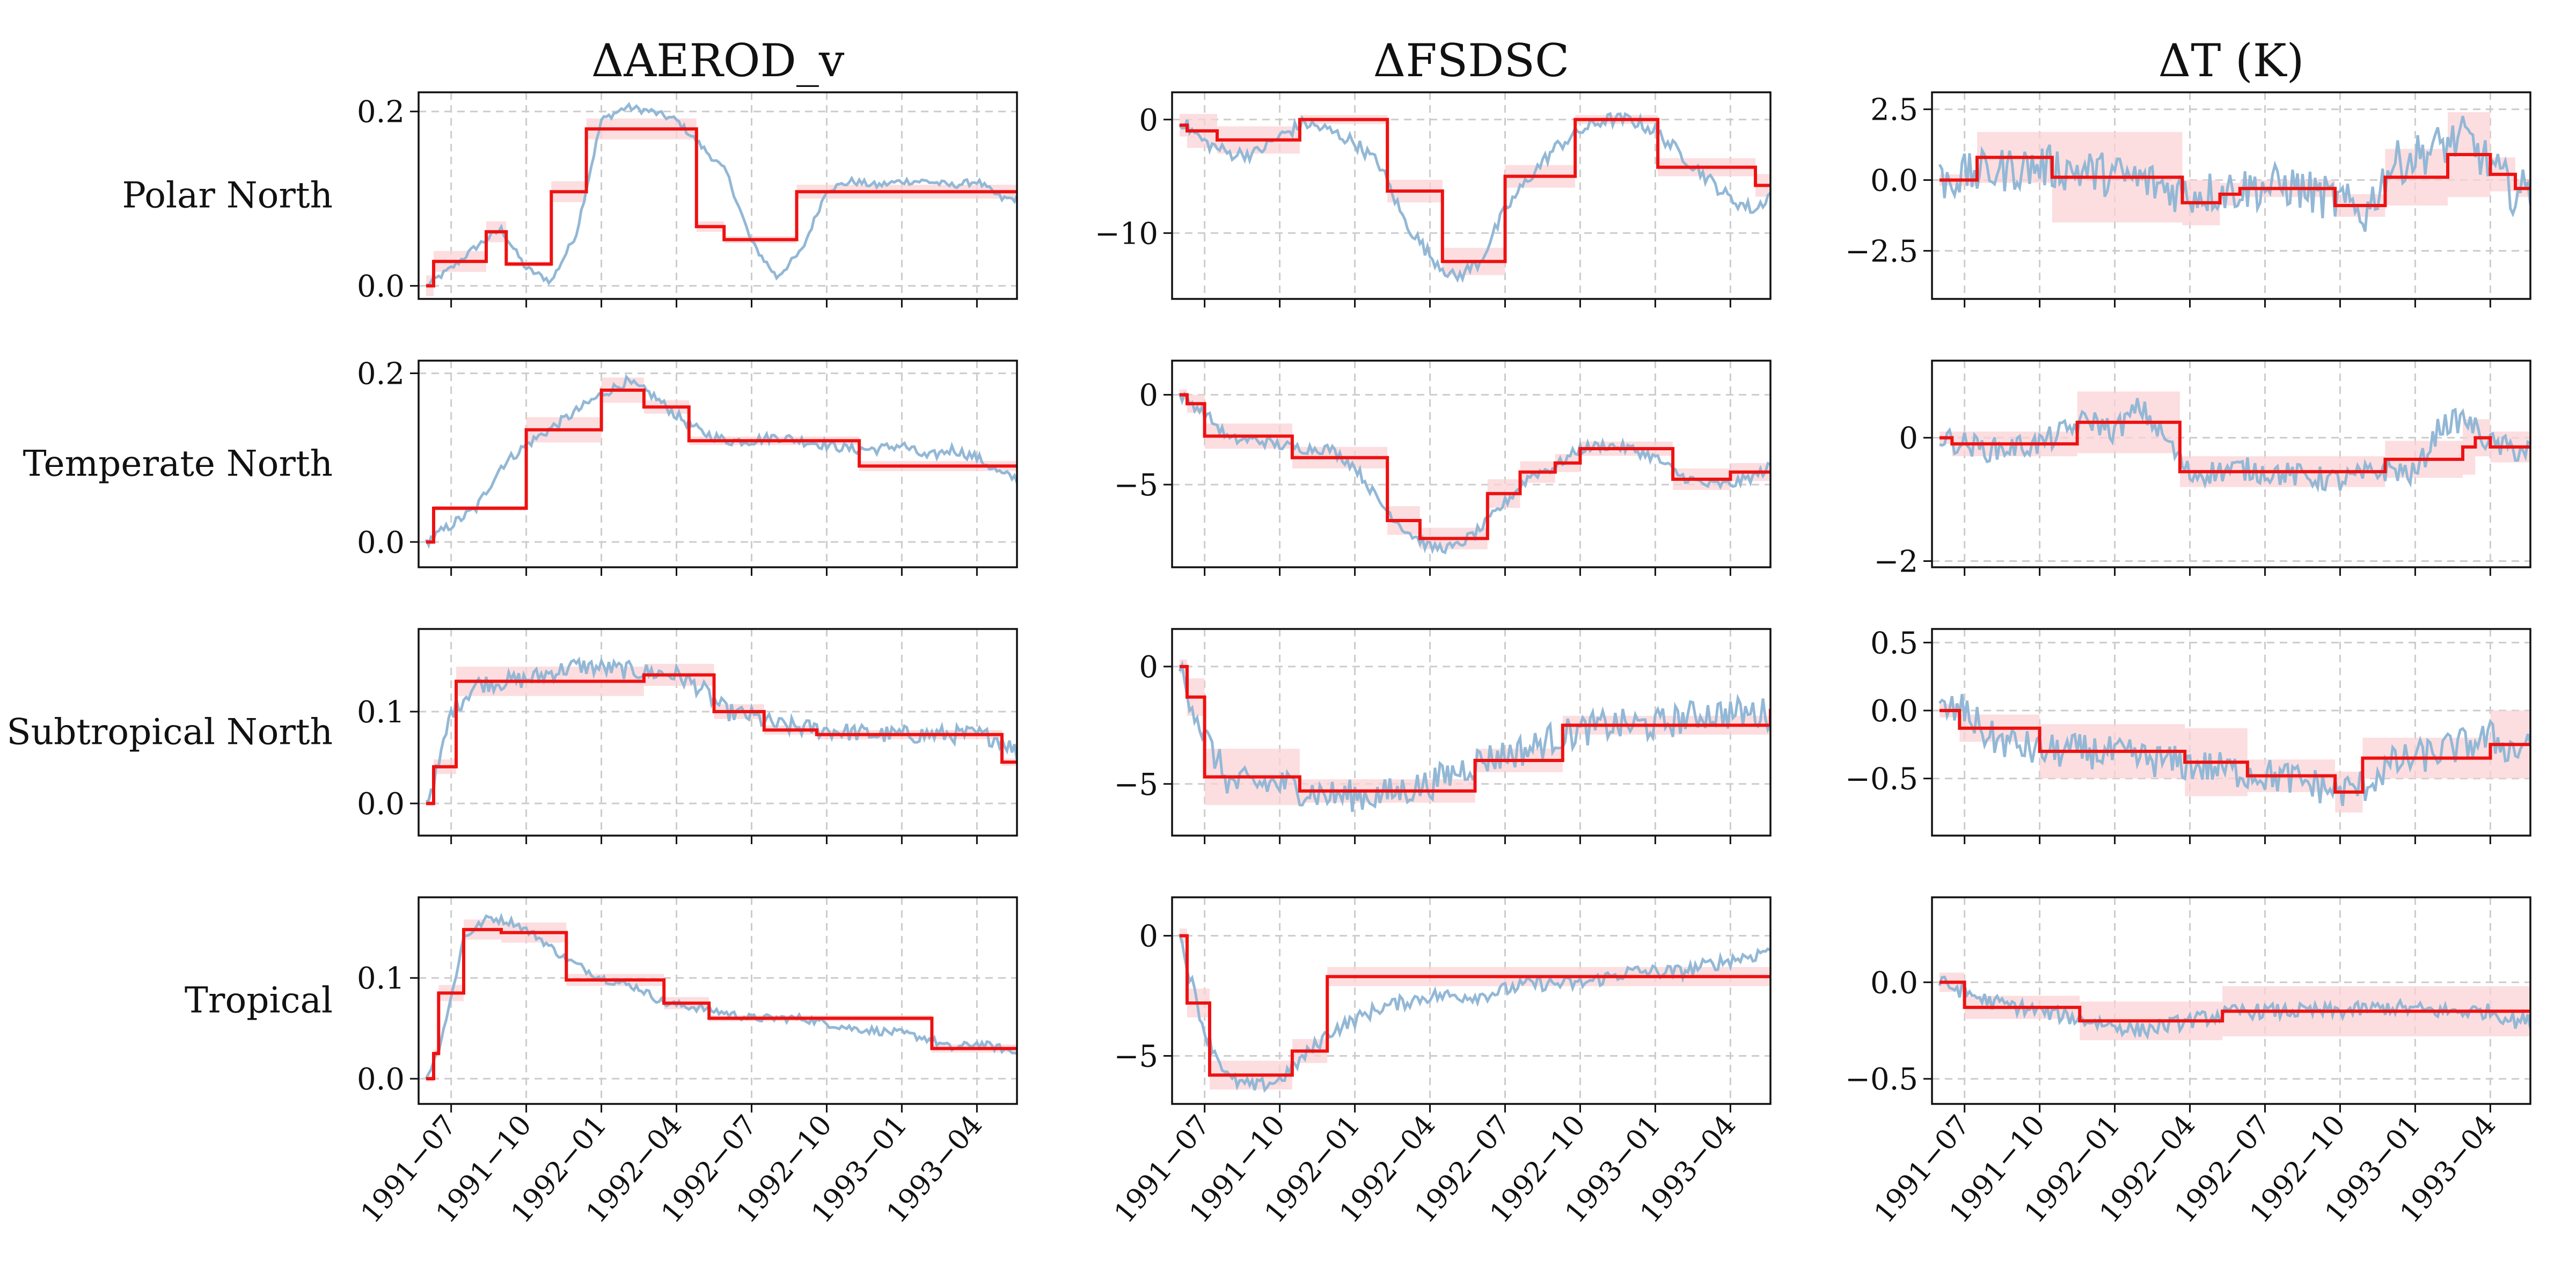 This screenshot has width=2576, height=1288. What do you see at coordinates (718, 60) in the screenshot?
I see `column-title-aerod: ΔAEROD_v` at bounding box center [718, 60].